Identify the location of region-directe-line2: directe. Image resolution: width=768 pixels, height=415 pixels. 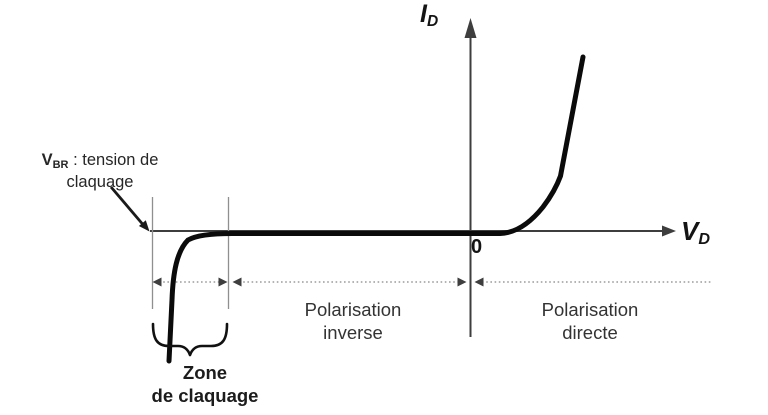
(590, 332).